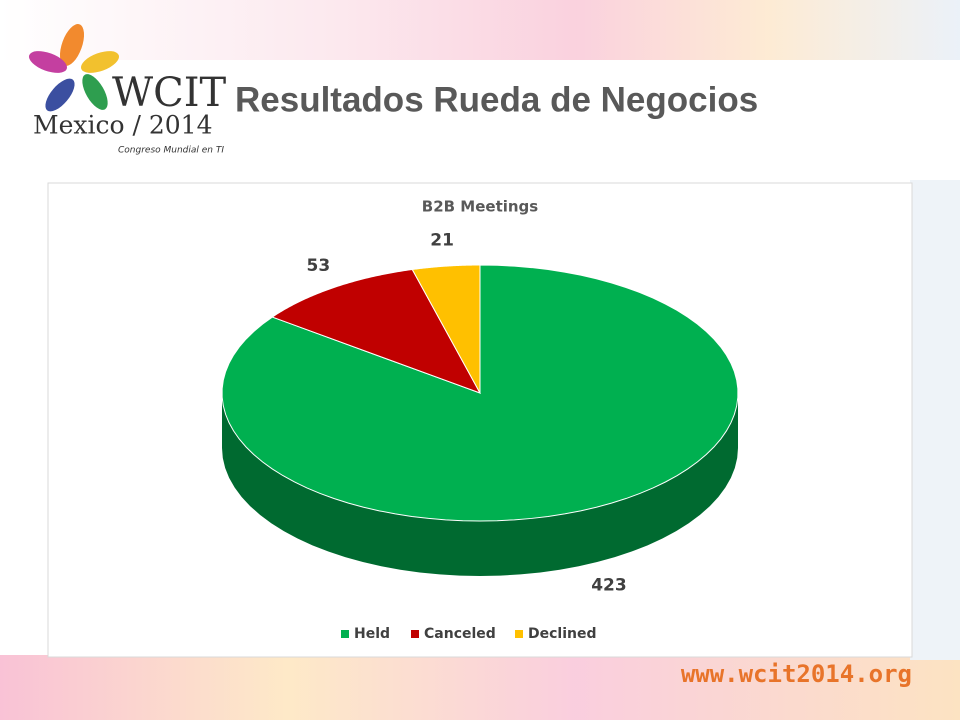 This screenshot has height=724, width=960. I want to click on logo-name: WCIT, so click(169, 93).